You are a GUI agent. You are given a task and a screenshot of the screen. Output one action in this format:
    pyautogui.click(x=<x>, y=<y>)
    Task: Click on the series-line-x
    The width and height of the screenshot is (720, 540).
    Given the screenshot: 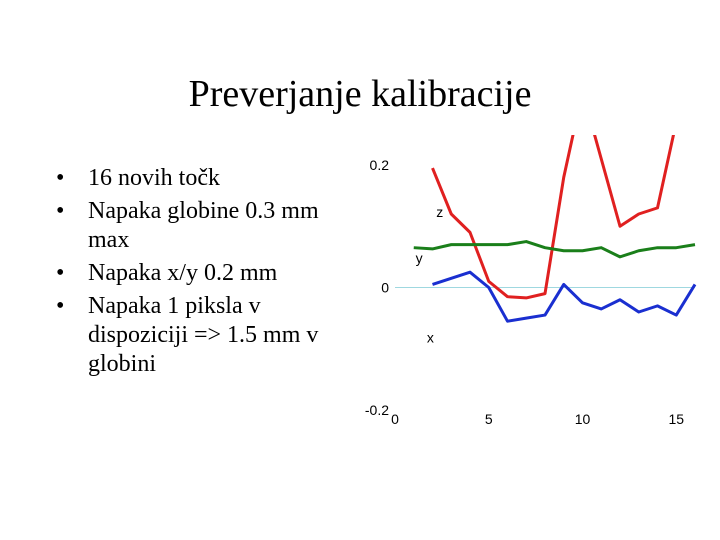 What is the action you would take?
    pyautogui.click(x=564, y=296)
    